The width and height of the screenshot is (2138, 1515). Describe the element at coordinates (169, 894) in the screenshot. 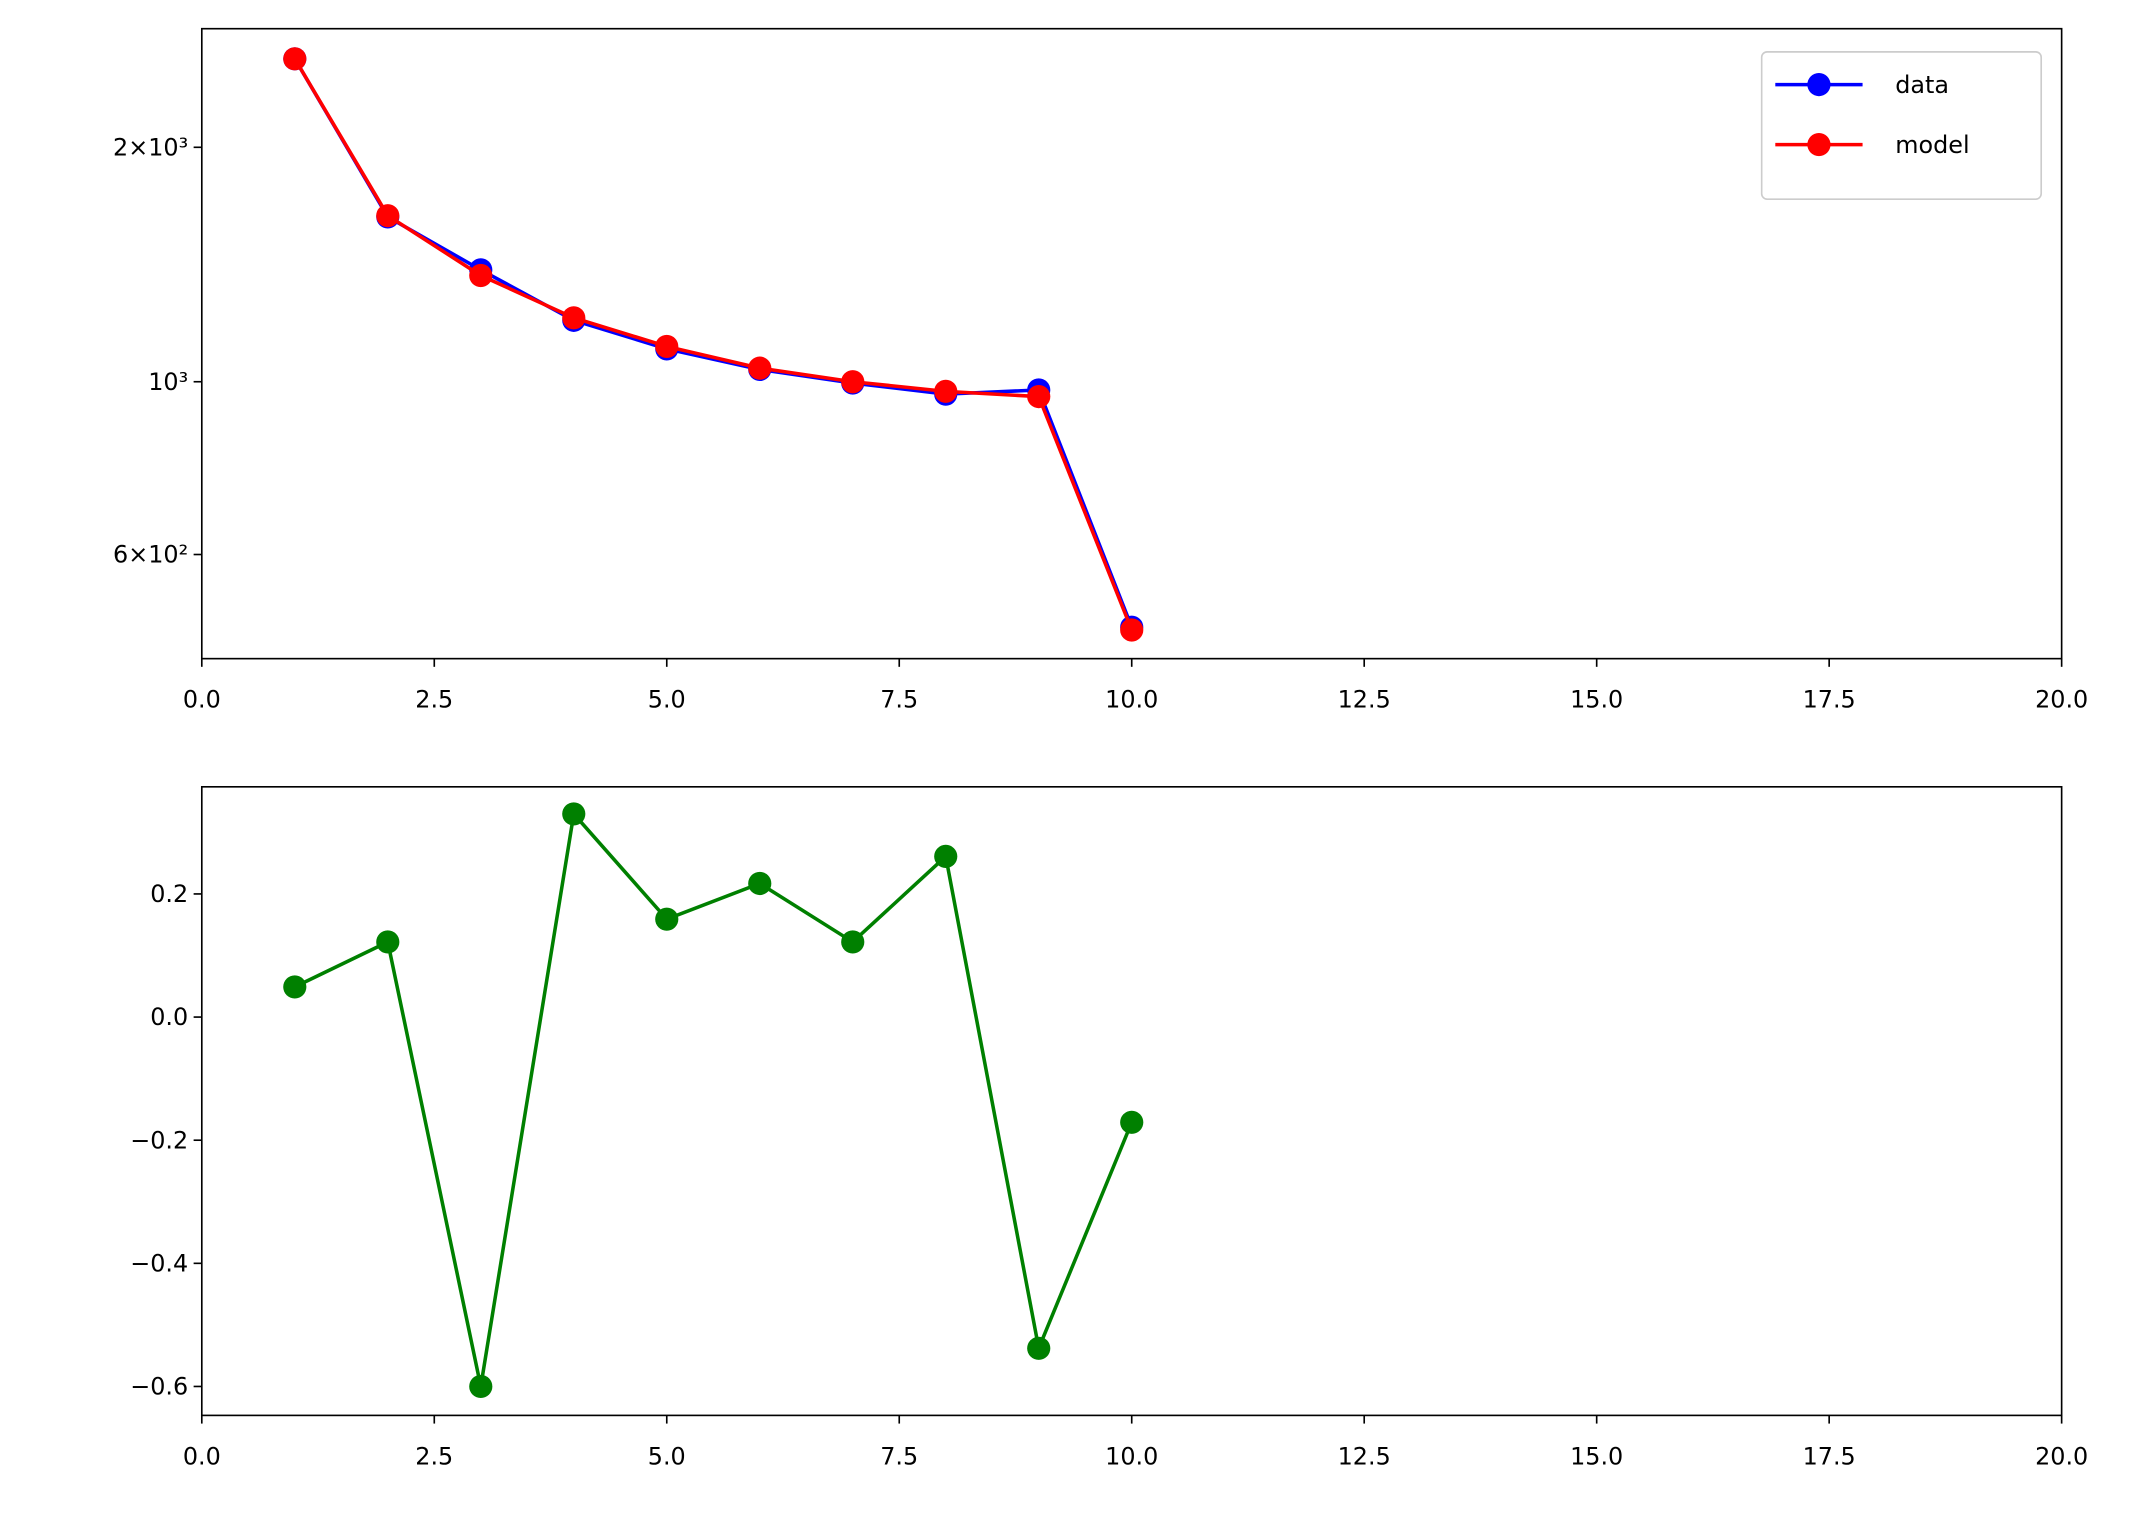

I see `y-tick-label: 0.2` at that location.